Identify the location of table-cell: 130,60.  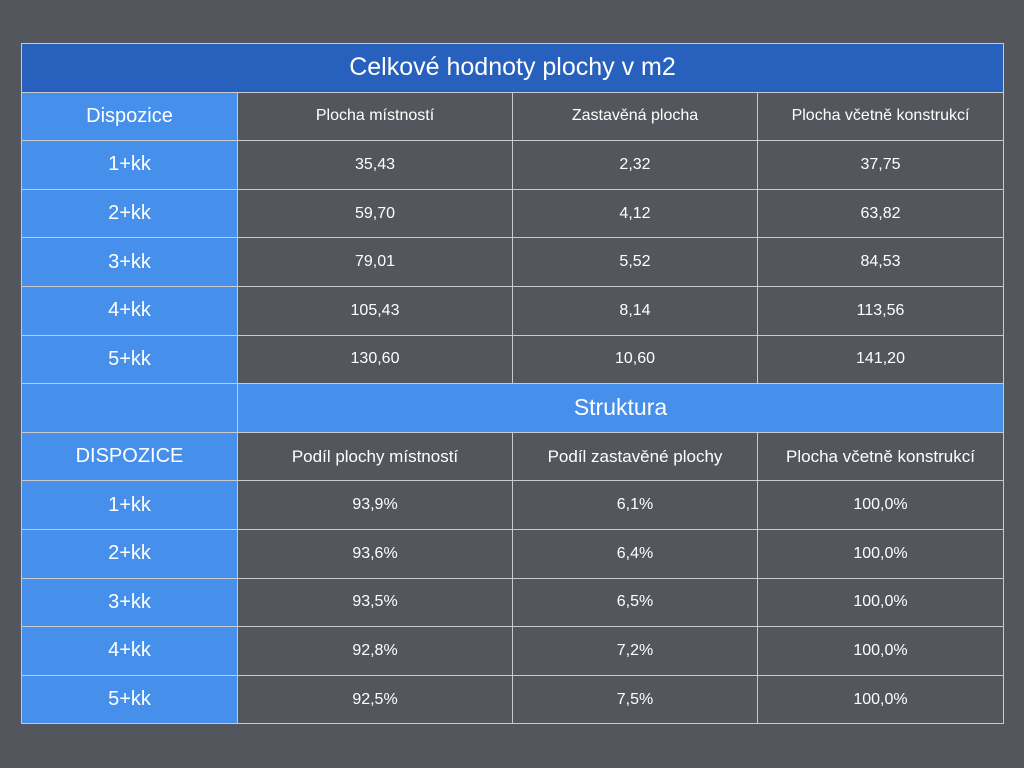
(375, 359).